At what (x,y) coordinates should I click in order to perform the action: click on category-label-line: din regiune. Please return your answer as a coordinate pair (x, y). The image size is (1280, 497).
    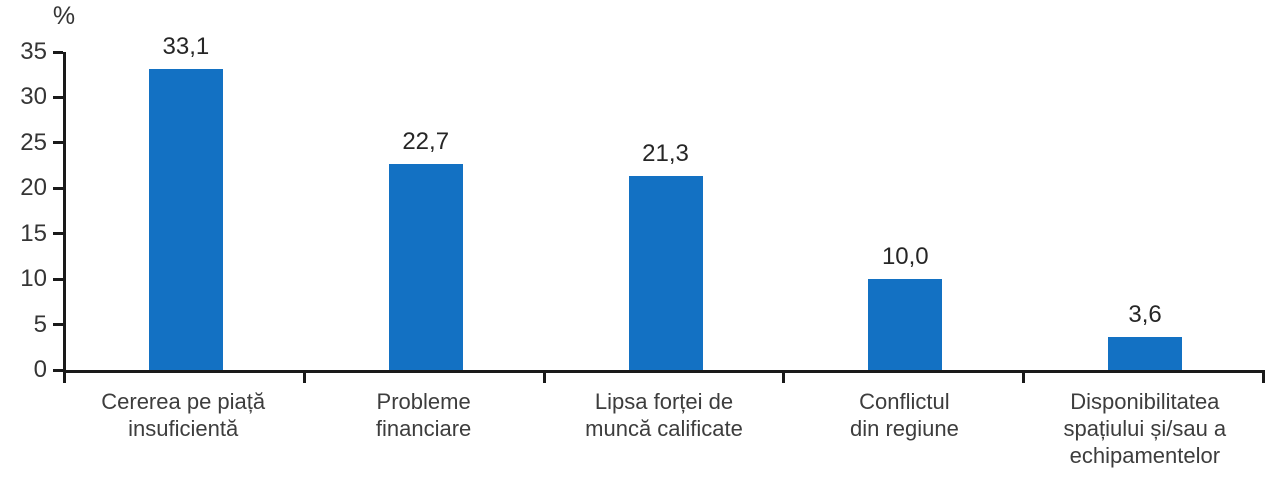
    Looking at the image, I should click on (904, 428).